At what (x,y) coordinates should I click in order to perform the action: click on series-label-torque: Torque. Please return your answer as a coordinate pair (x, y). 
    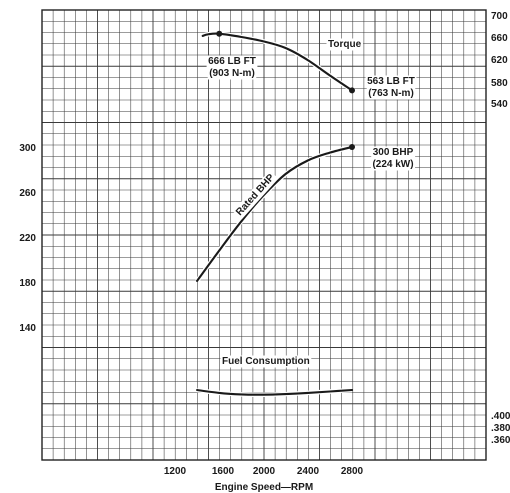
    Looking at the image, I should click on (345, 44).